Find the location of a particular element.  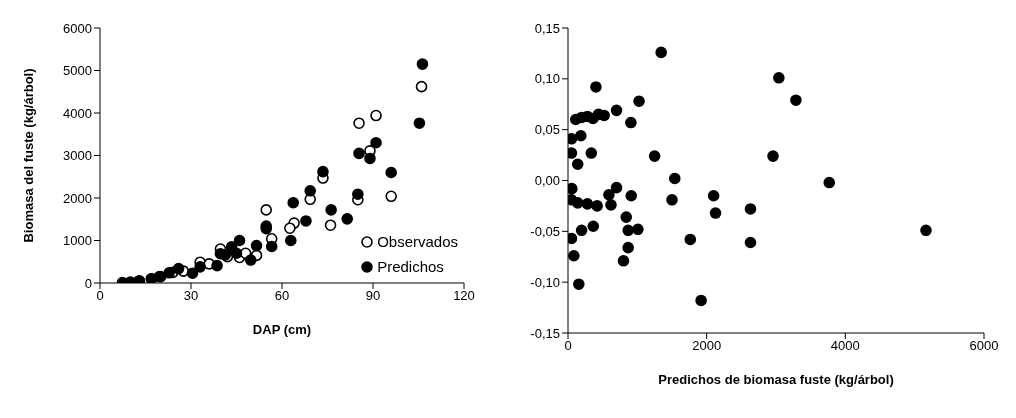

y-tick-label: -0,05 is located at coordinates (545, 231).